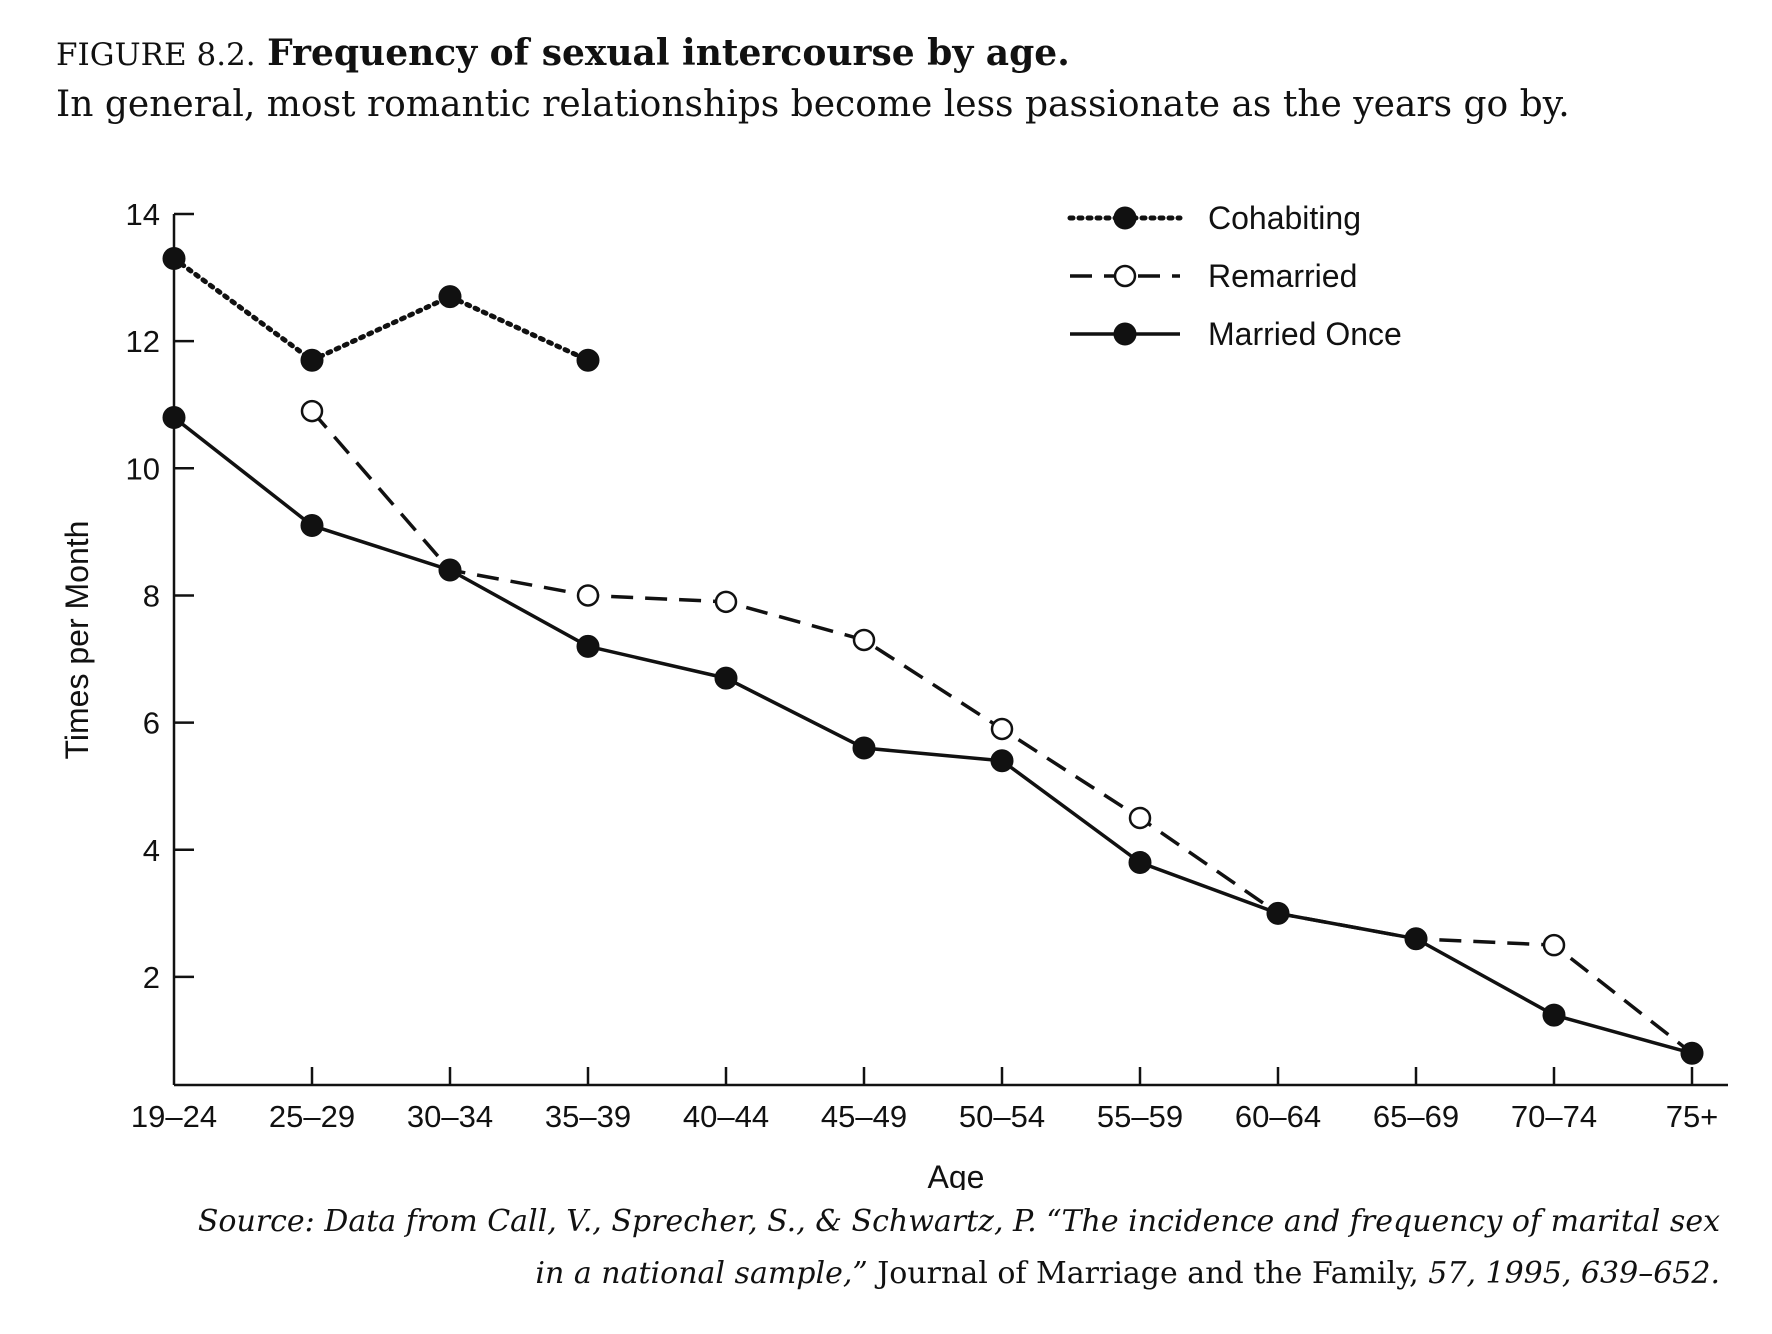 The image size is (1772, 1334). Describe the element at coordinates (174, 1116) in the screenshot. I see `x-tick-label: 19–24` at that location.